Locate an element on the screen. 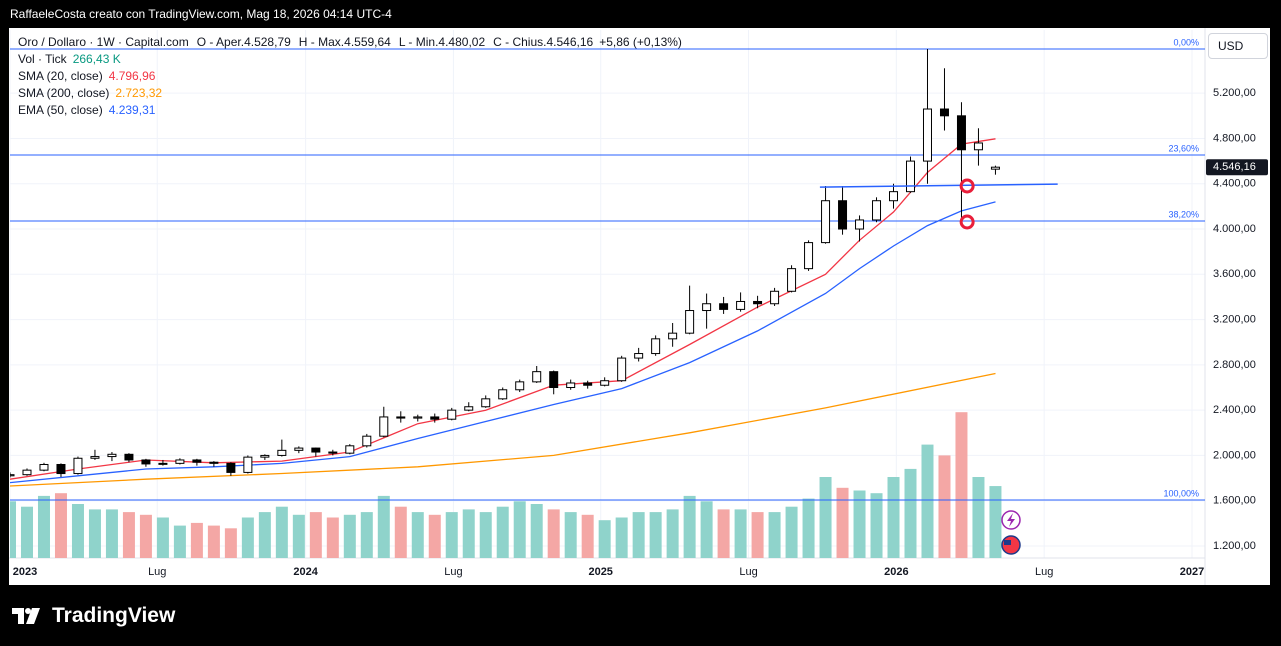 The width and height of the screenshot is (1281, 646). trendline is located at coordinates (938, 185).